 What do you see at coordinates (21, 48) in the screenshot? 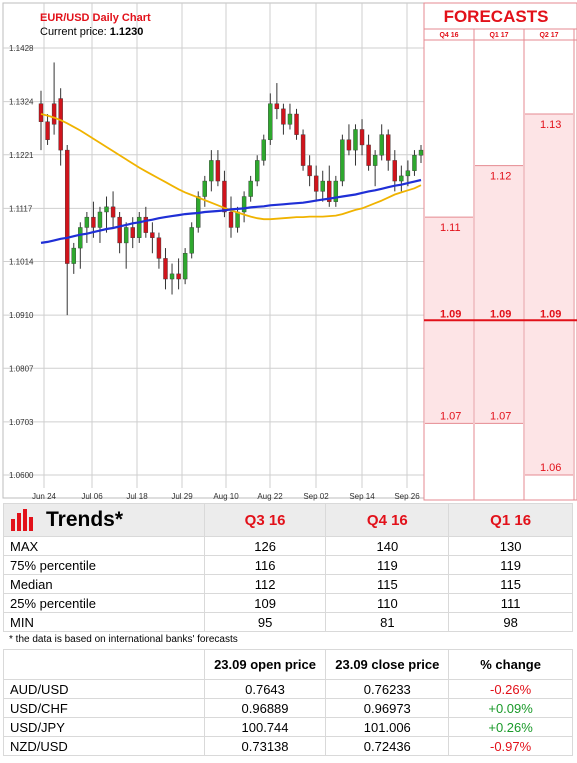
I see `y-tick-label: 1.1428` at bounding box center [21, 48].